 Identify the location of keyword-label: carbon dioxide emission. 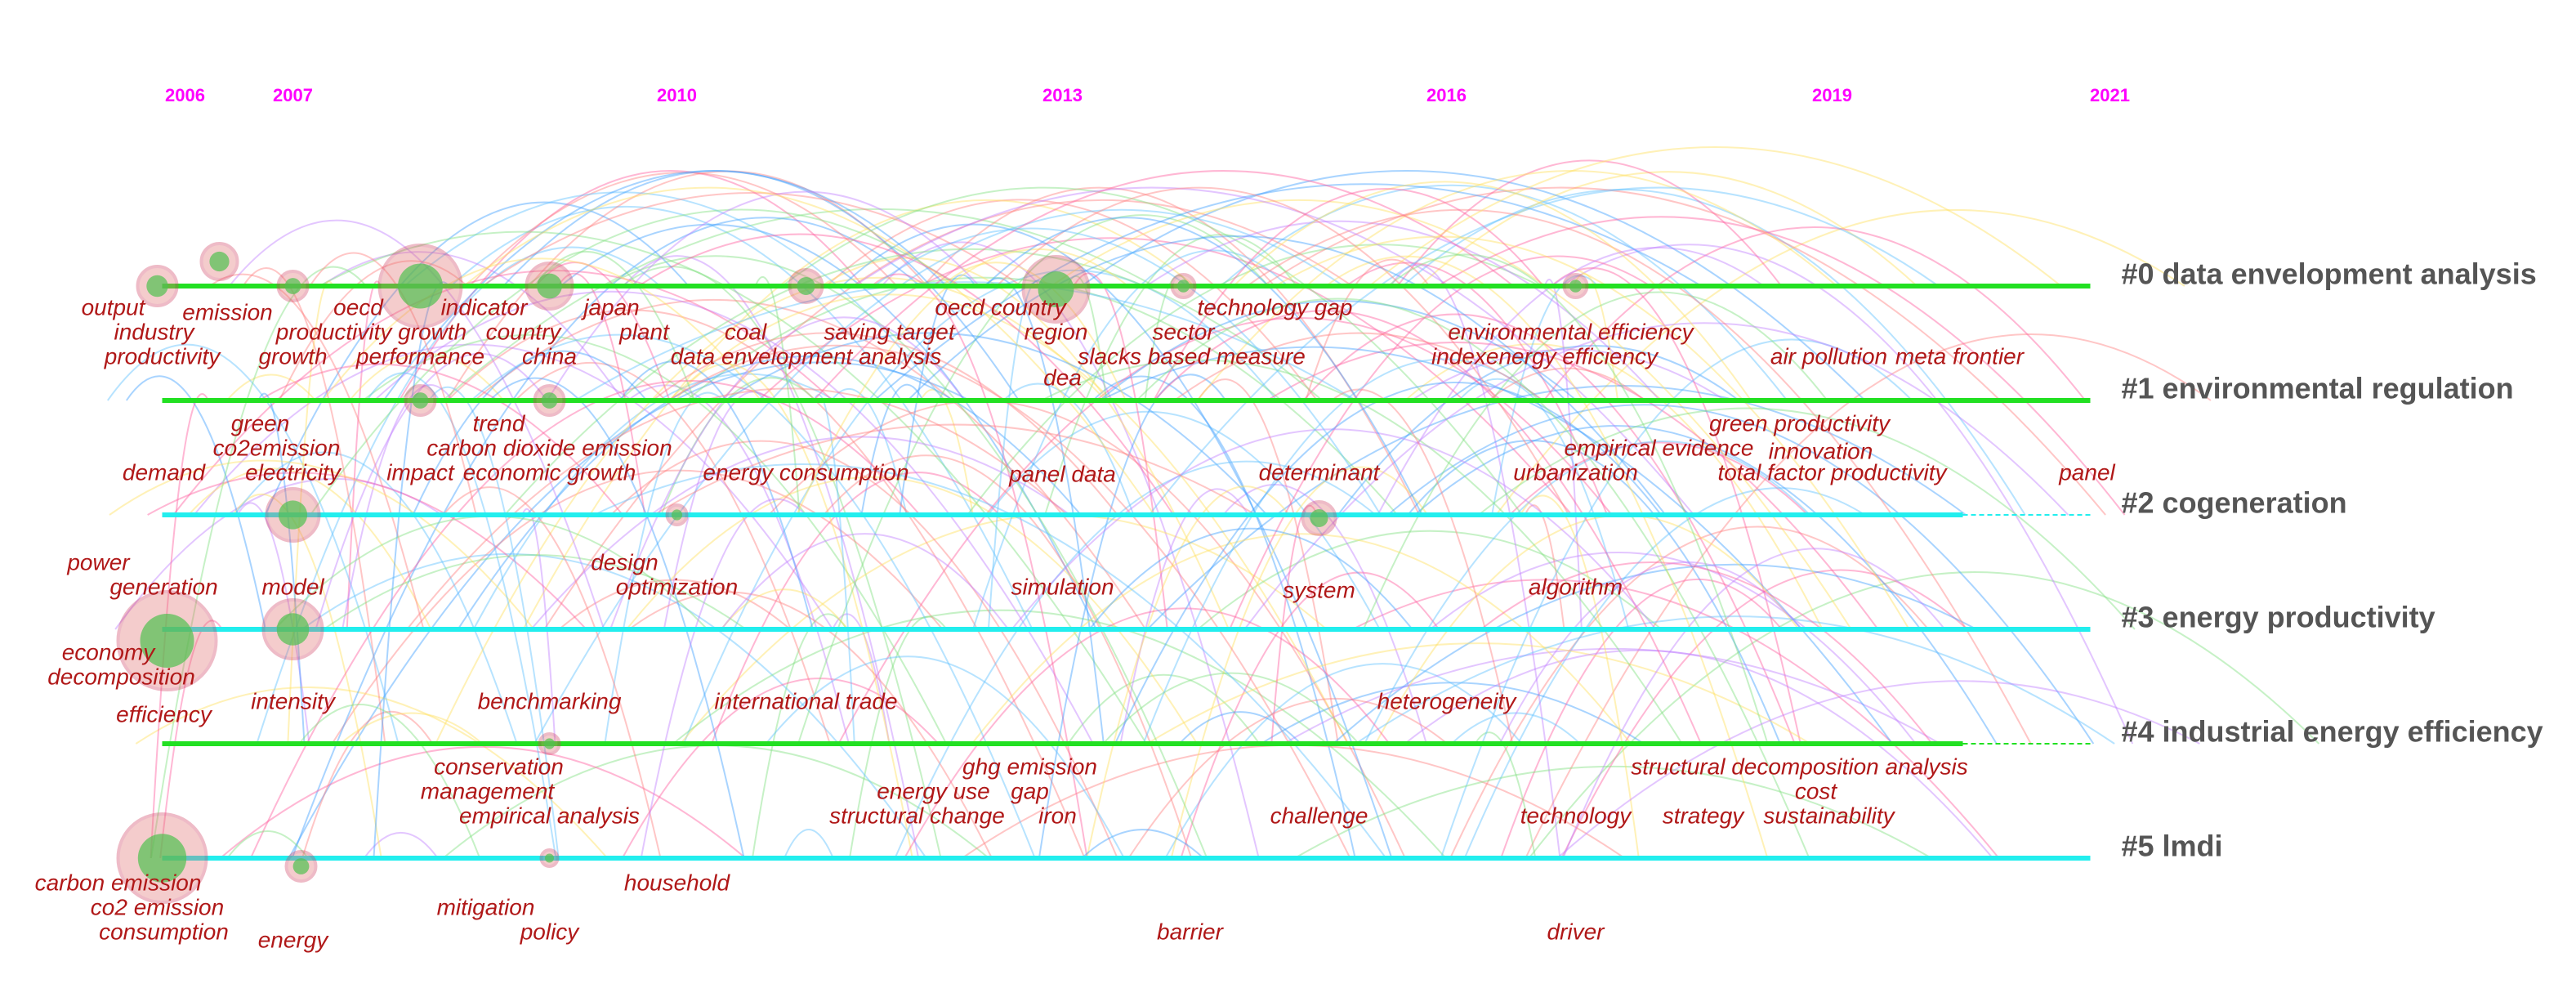
(549, 448).